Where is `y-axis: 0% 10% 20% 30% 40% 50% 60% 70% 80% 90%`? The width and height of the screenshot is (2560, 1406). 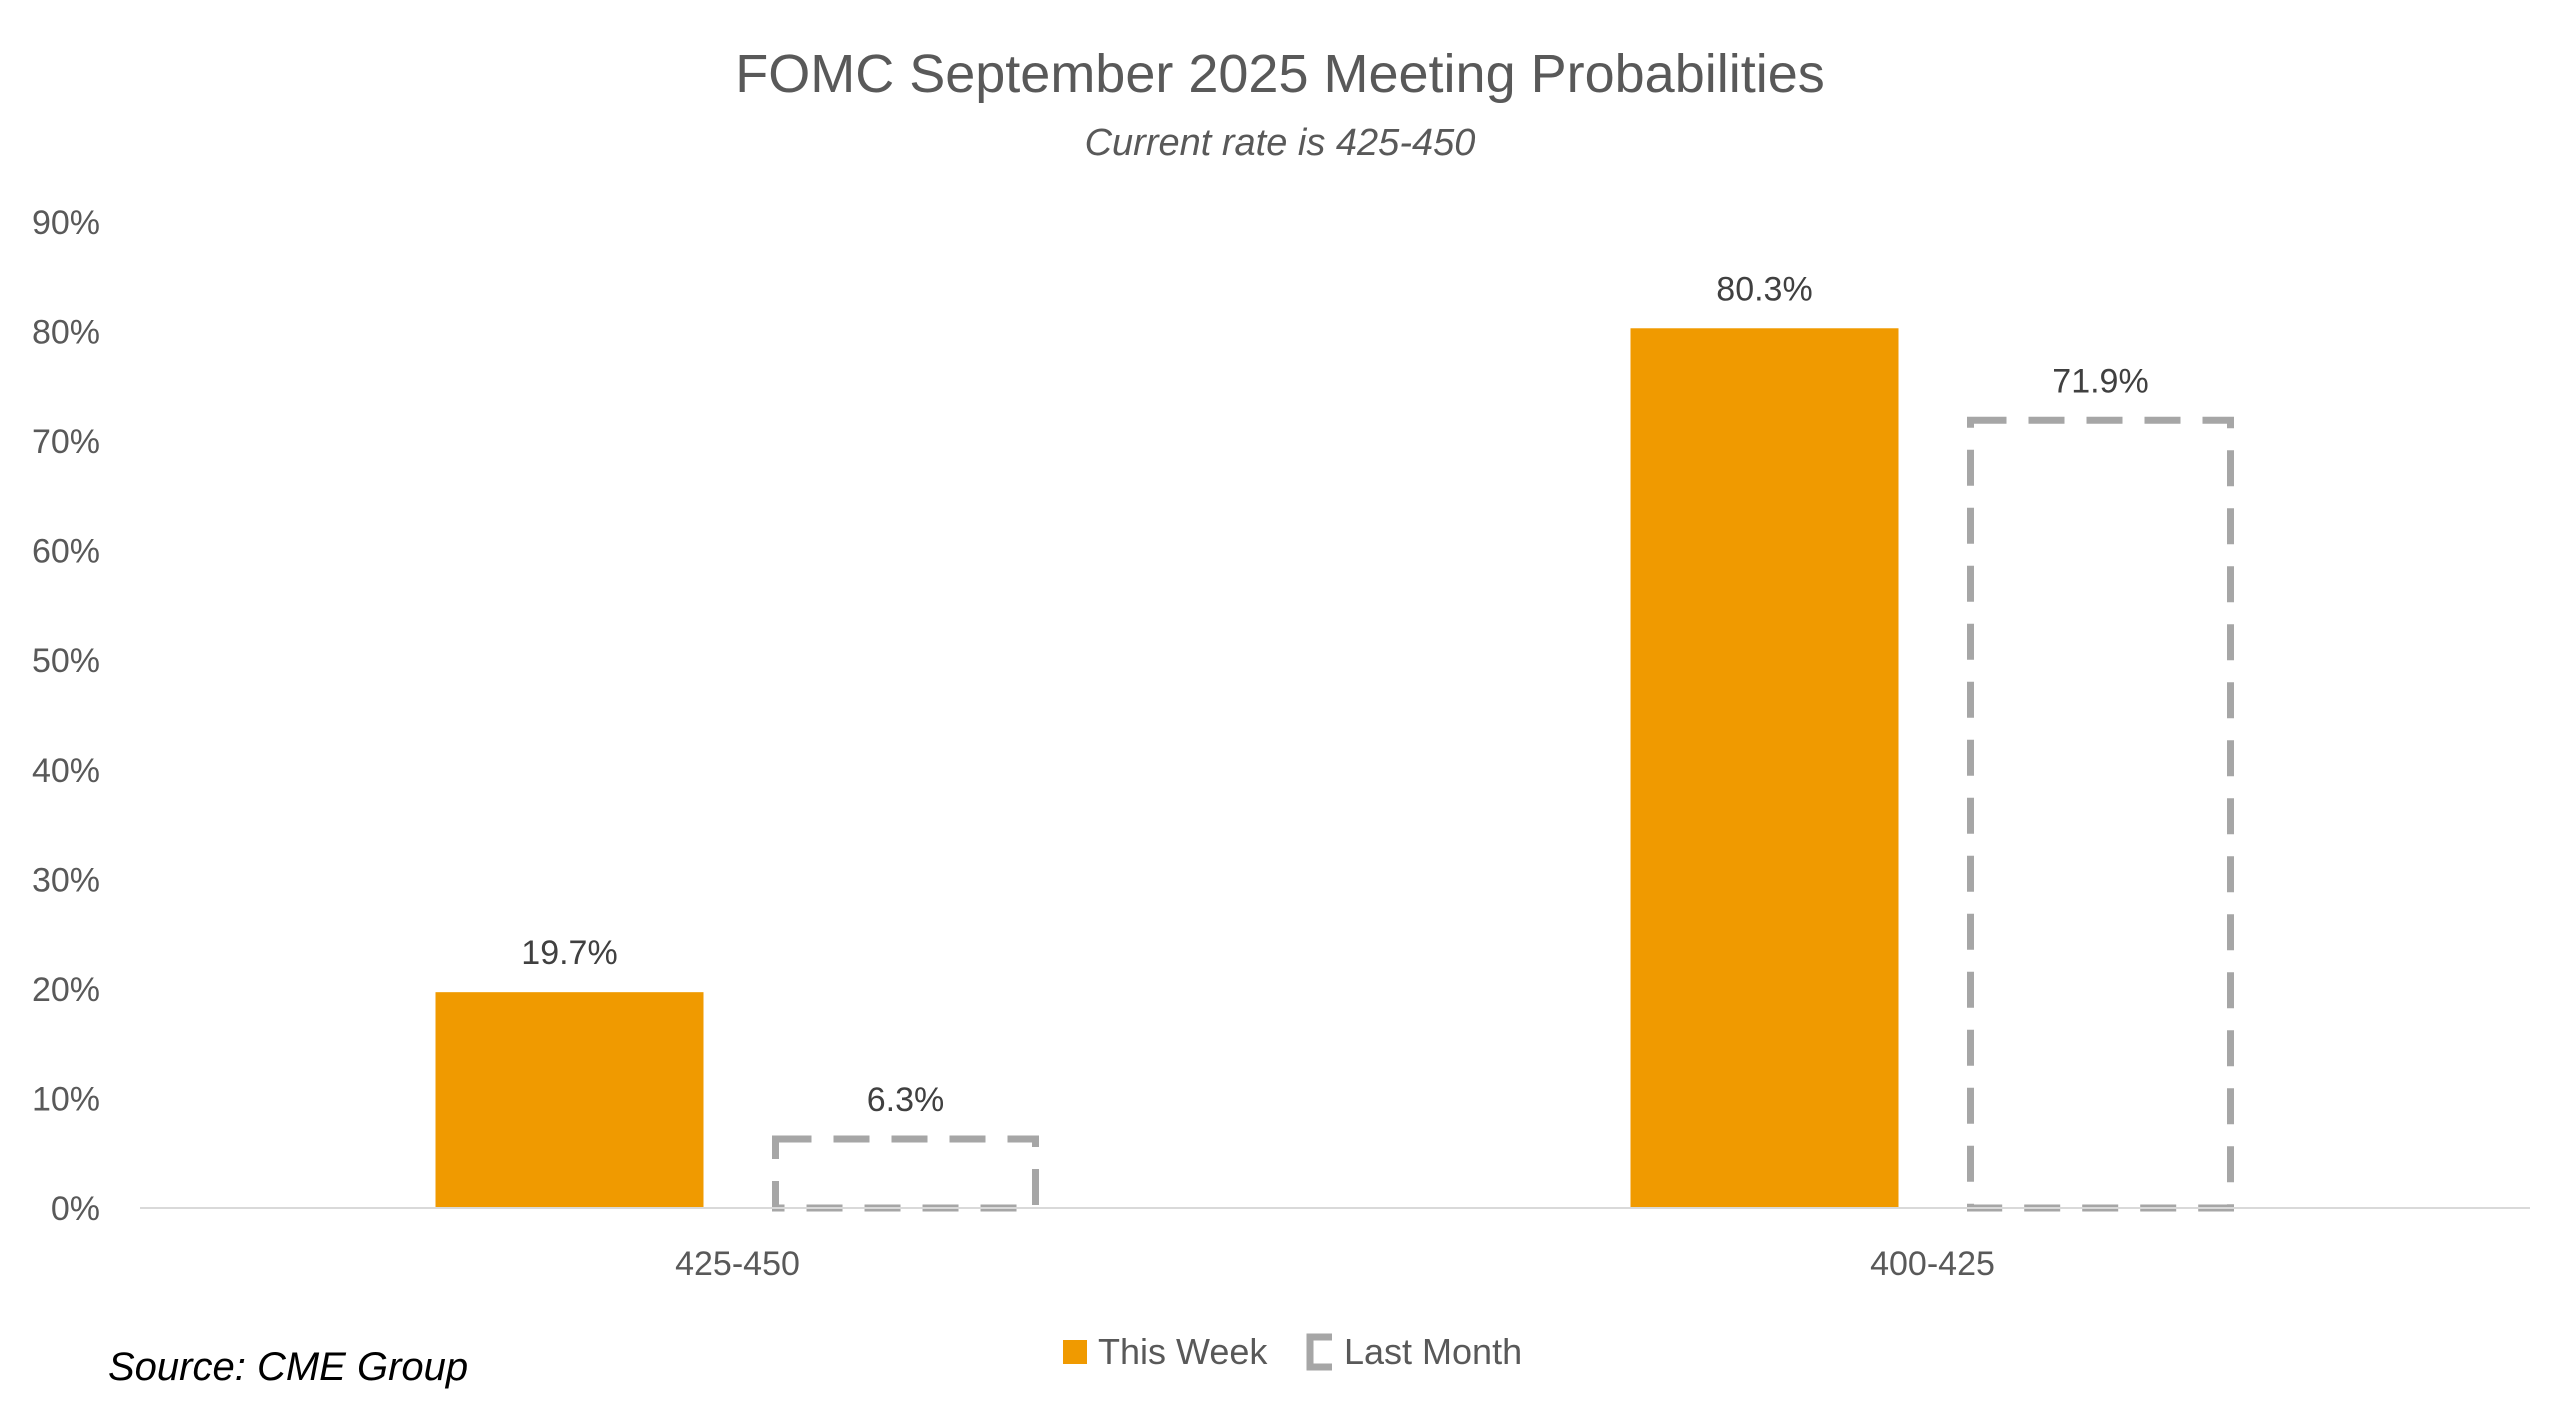 y-axis: 0% 10% 20% 30% 40% 50% 60% 70% 80% 90% is located at coordinates (66, 716).